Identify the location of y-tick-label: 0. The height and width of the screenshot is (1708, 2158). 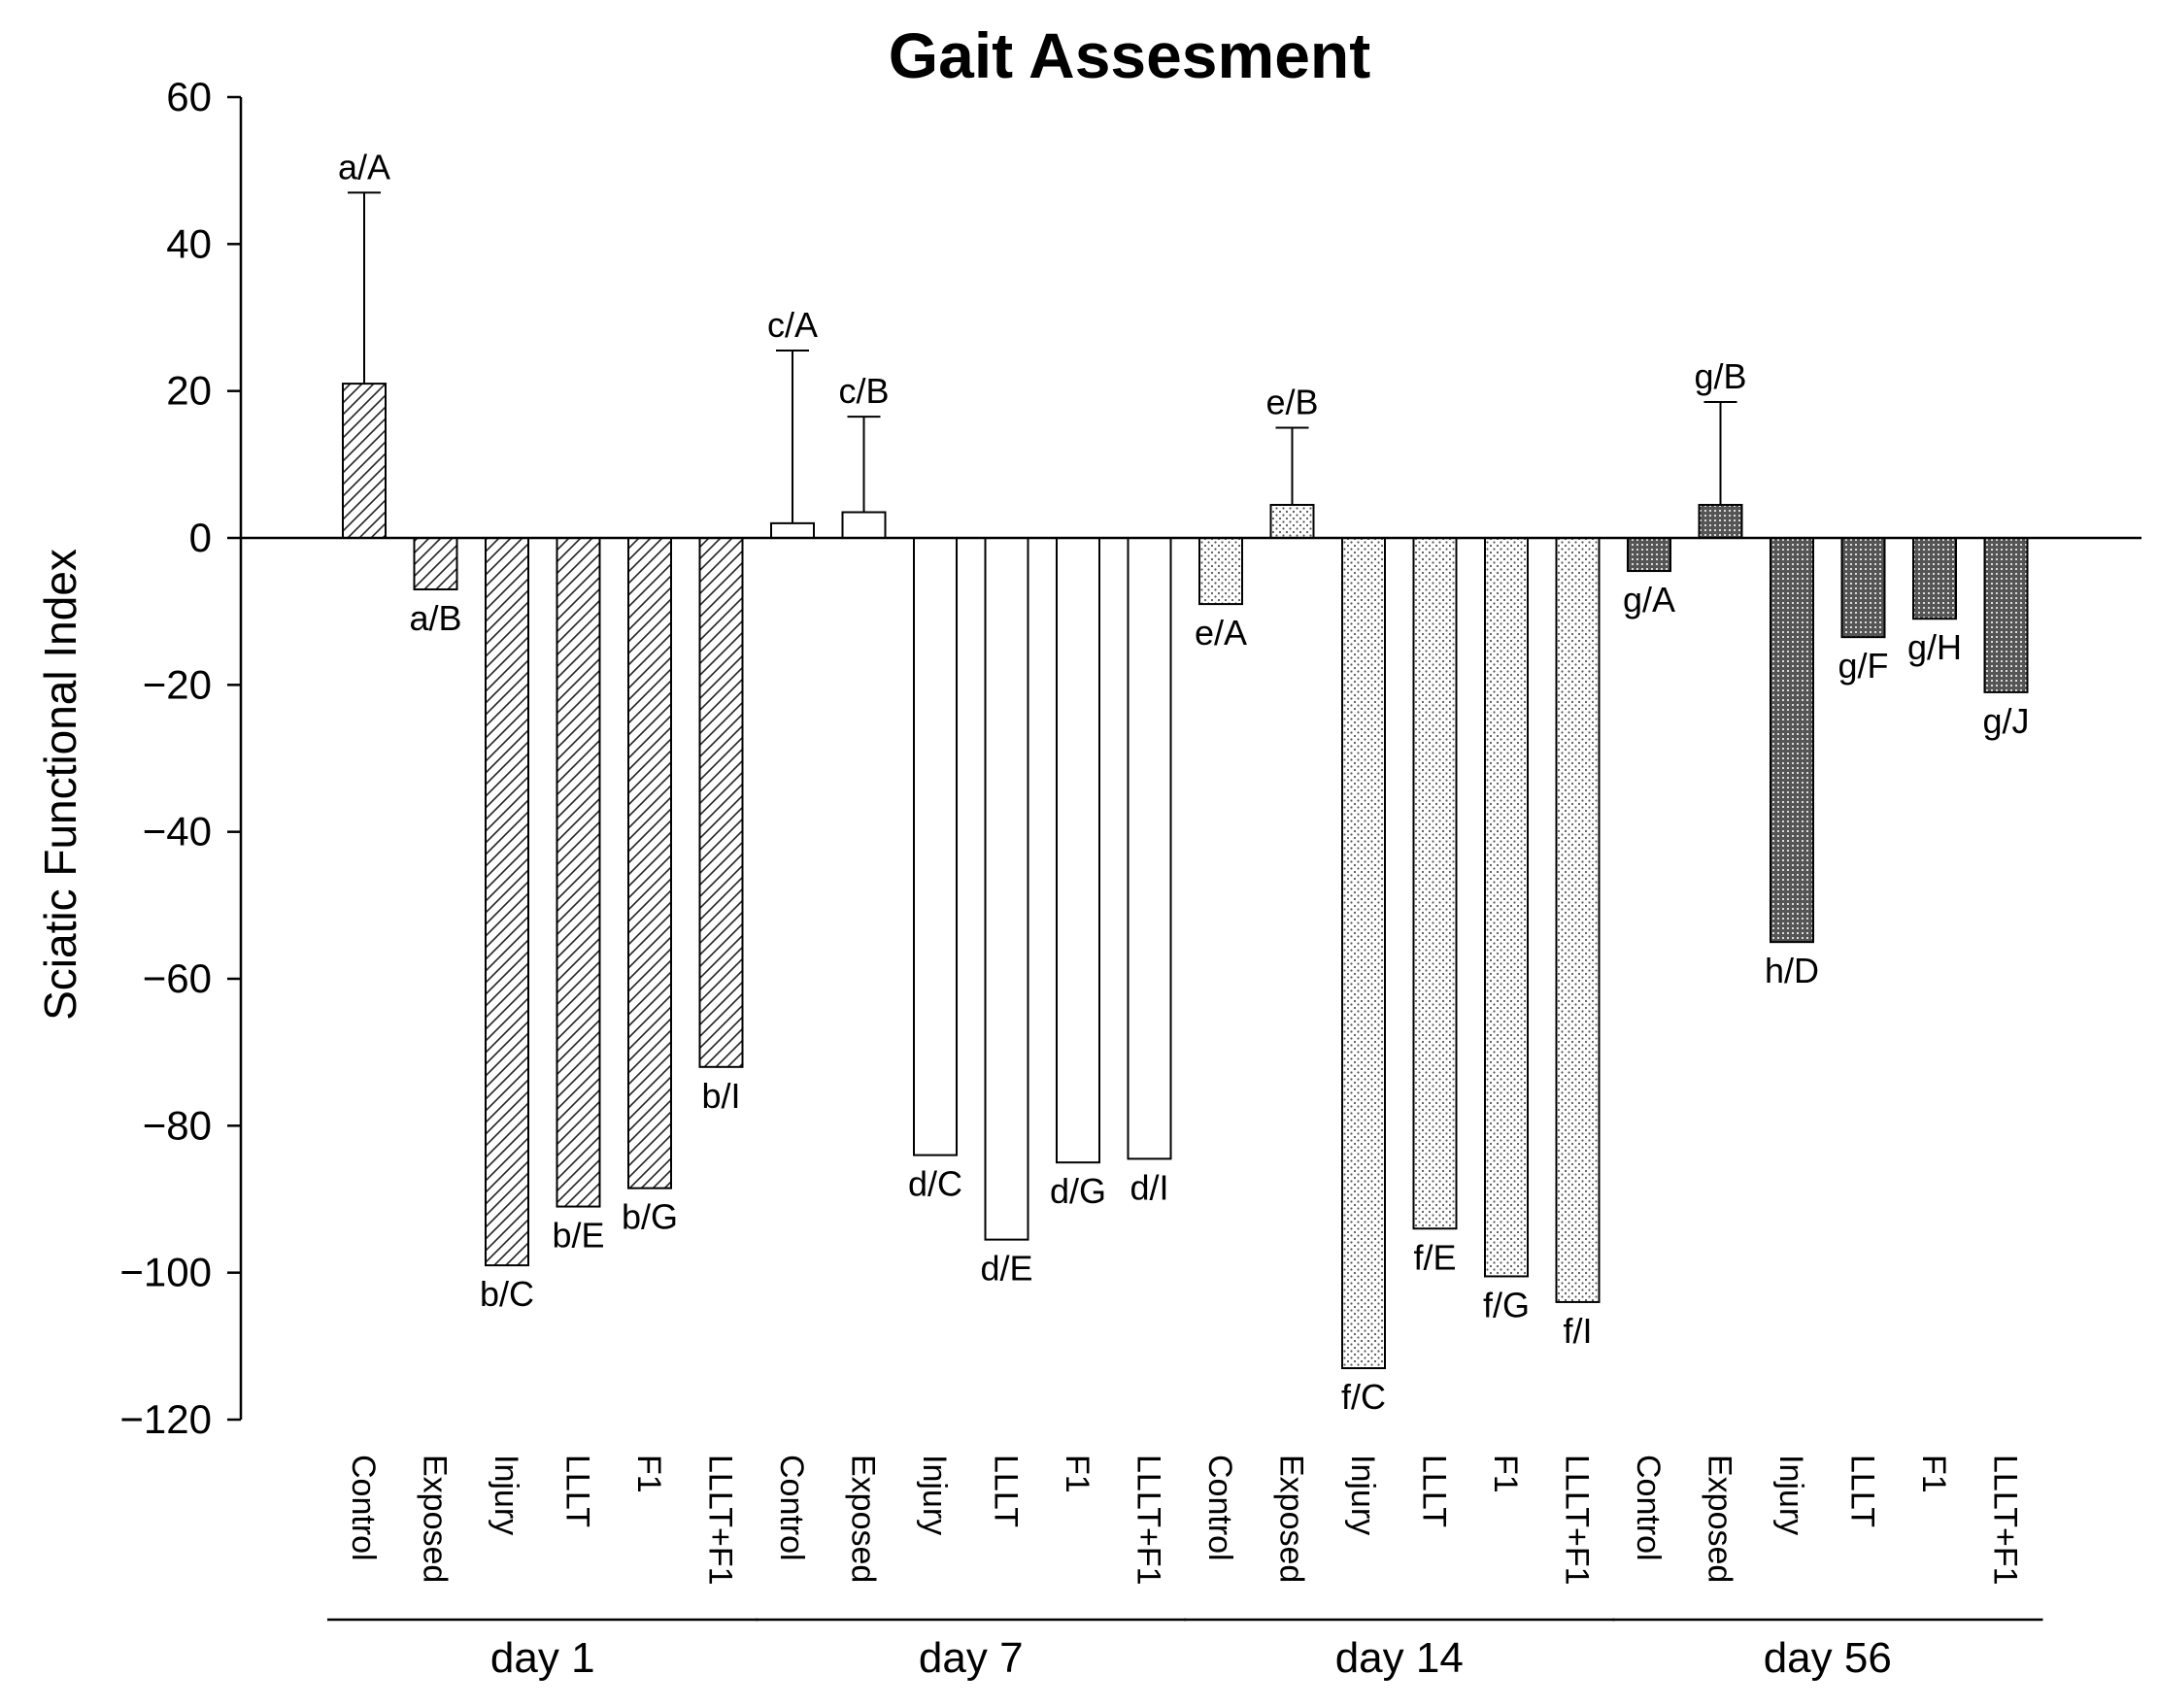
(200, 537).